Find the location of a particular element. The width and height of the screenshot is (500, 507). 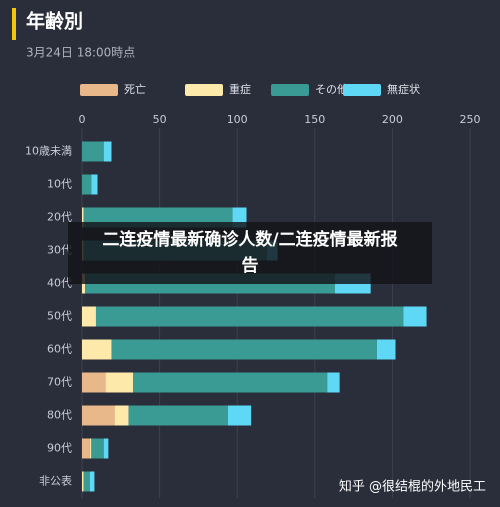

x-tick-label: 200 is located at coordinates (392, 119).